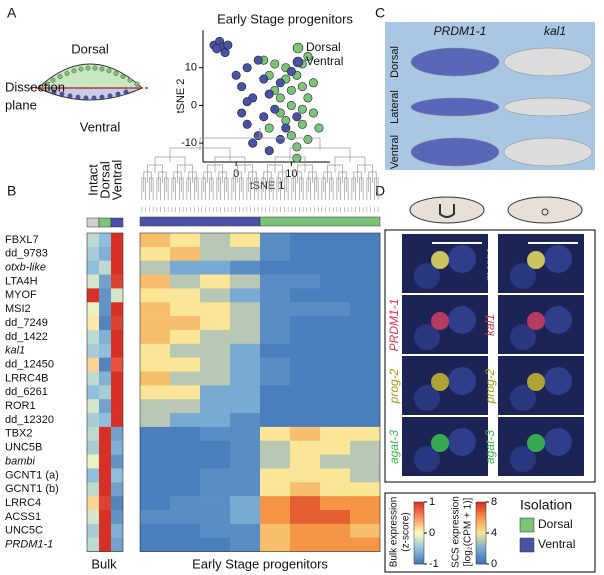 The width and height of the screenshot is (604, 575). Describe the element at coordinates (191, 68) in the screenshot. I see `y-tick-label: 10` at that location.